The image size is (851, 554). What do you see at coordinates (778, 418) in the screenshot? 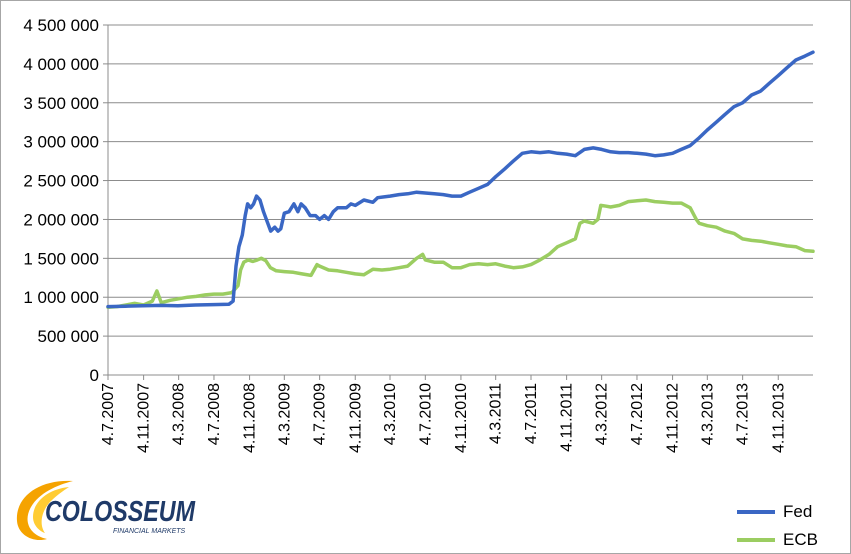
I see `x-tick-label: 4.11.2013` at bounding box center [778, 418].